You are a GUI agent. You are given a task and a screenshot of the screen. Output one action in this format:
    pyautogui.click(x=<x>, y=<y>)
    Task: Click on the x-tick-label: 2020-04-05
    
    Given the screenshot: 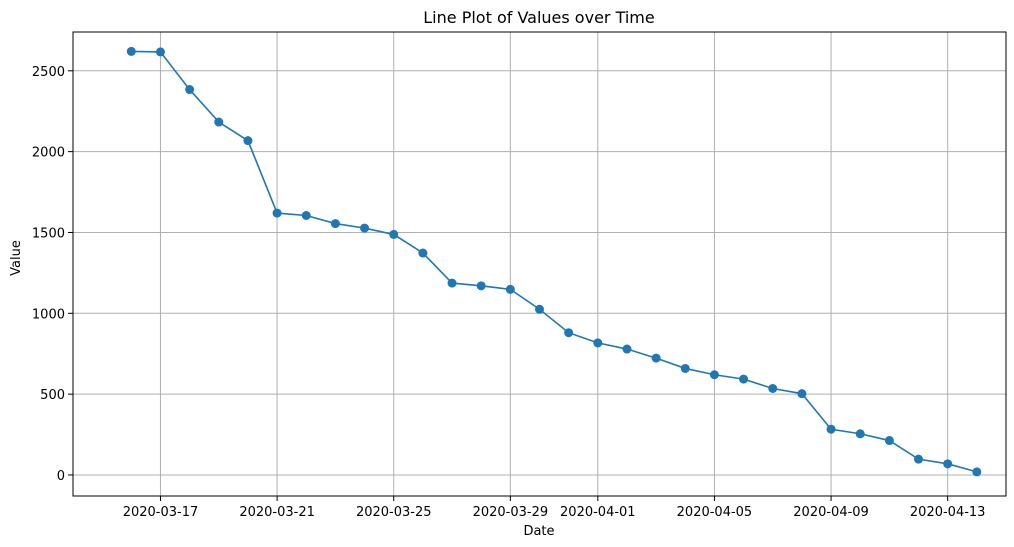 What is the action you would take?
    pyautogui.click(x=715, y=512)
    